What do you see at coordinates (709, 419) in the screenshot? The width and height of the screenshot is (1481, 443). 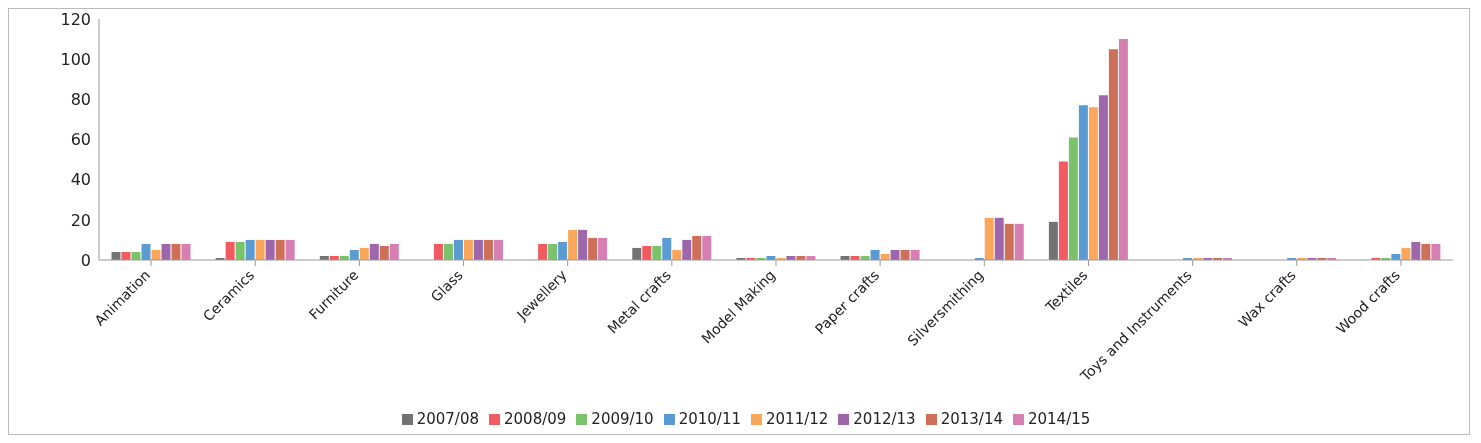 I see `legend-label: 2010/11` at bounding box center [709, 419].